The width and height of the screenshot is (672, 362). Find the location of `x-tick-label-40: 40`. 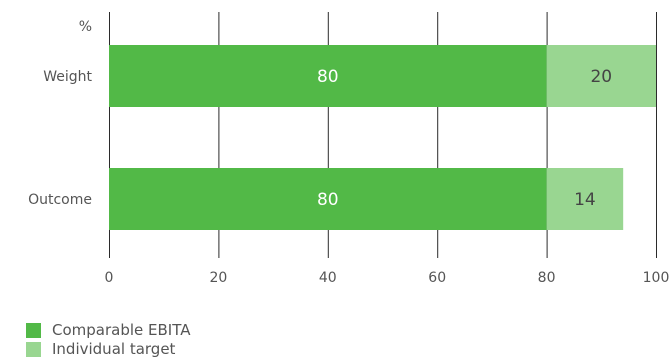

x-tick-label-40: 40 is located at coordinates (328, 278).